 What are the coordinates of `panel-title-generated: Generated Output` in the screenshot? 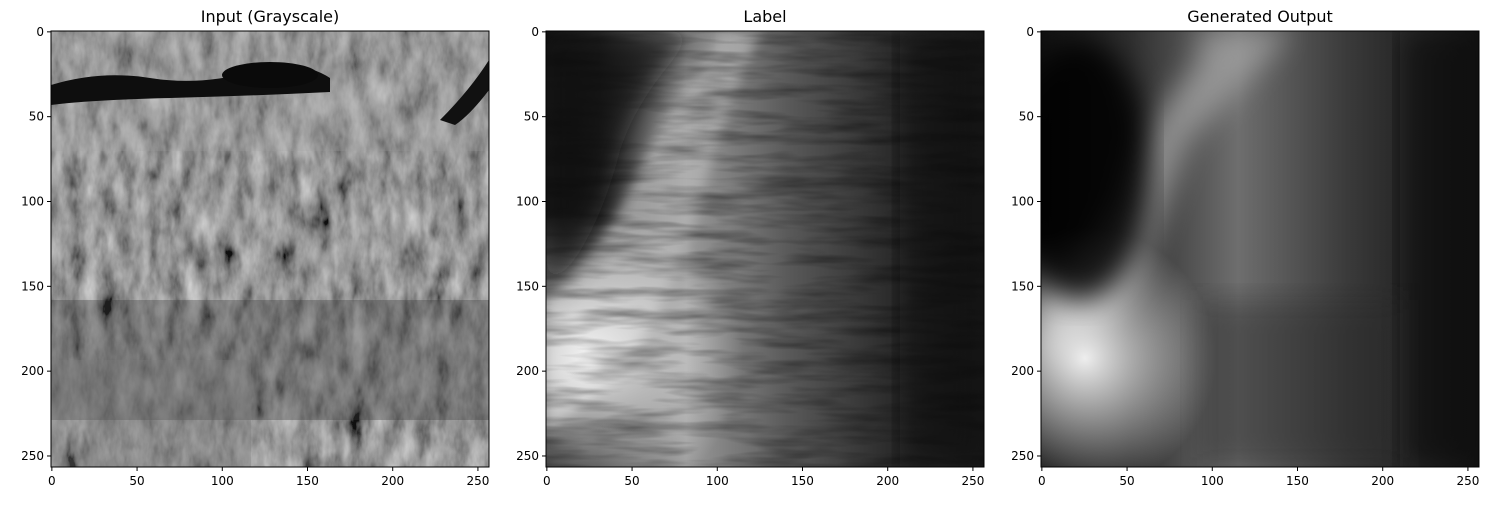 It's located at (1260, 16).